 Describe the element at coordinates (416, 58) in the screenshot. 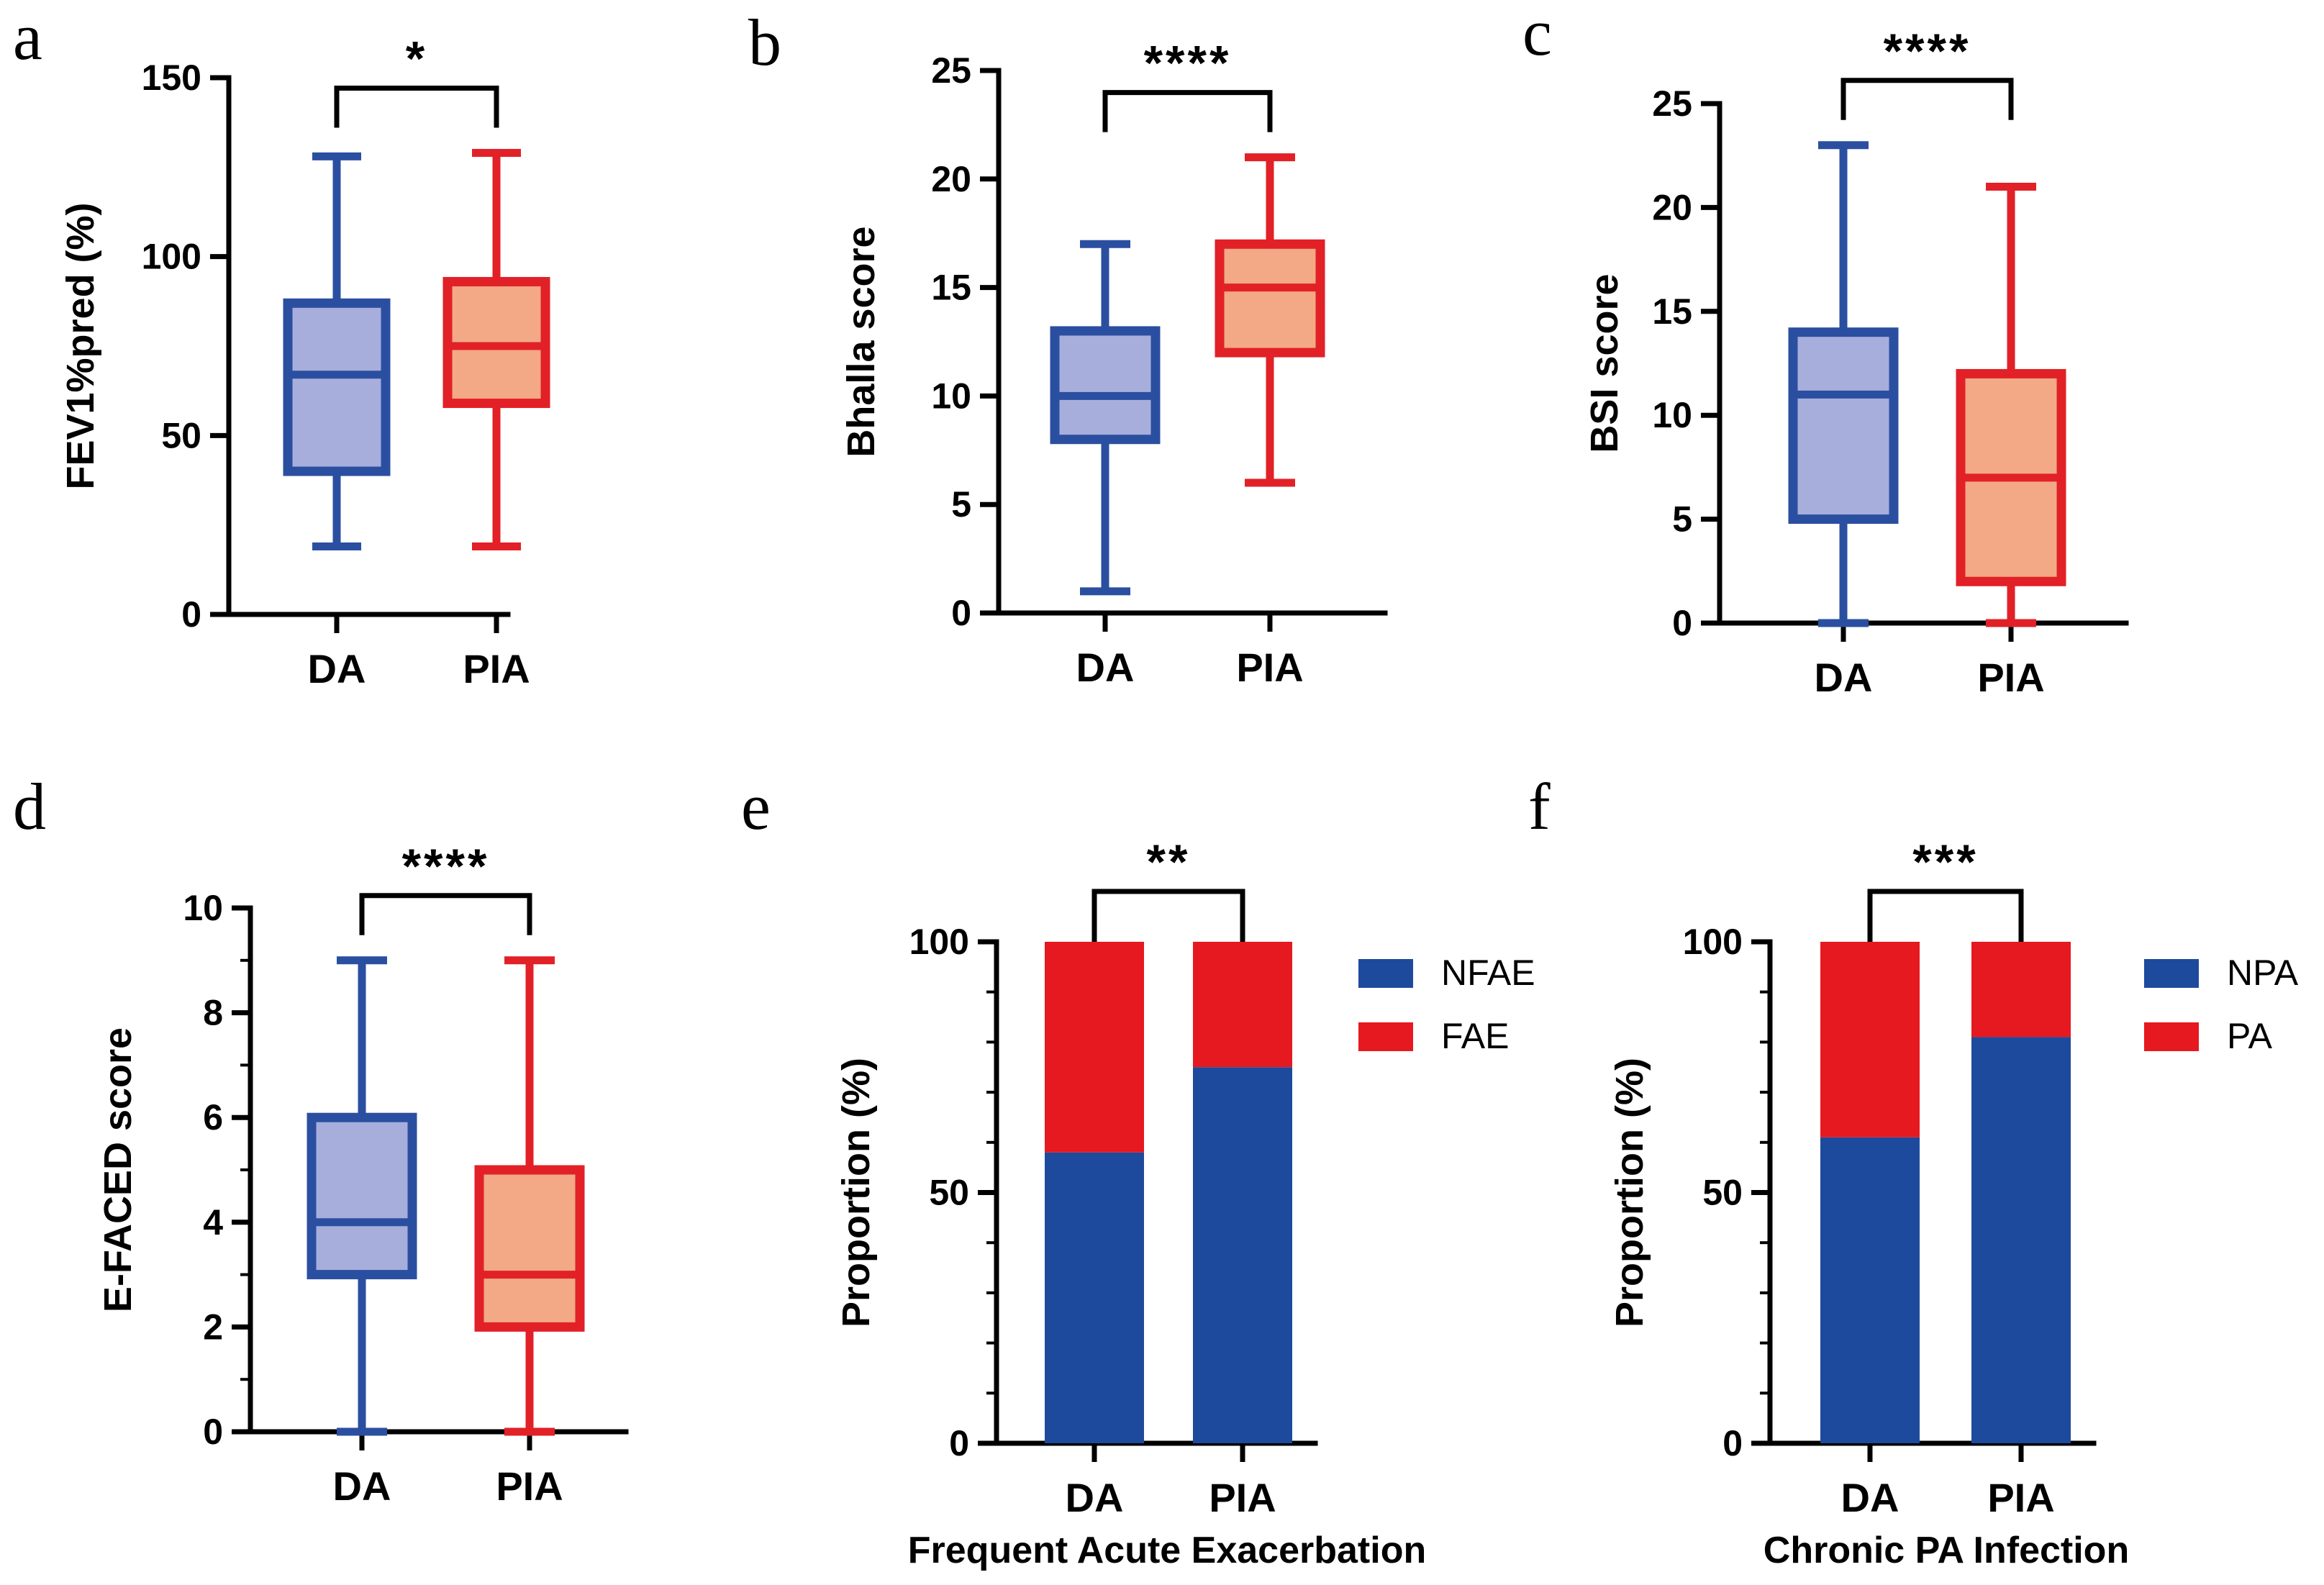

I see `significance-label: *` at that location.